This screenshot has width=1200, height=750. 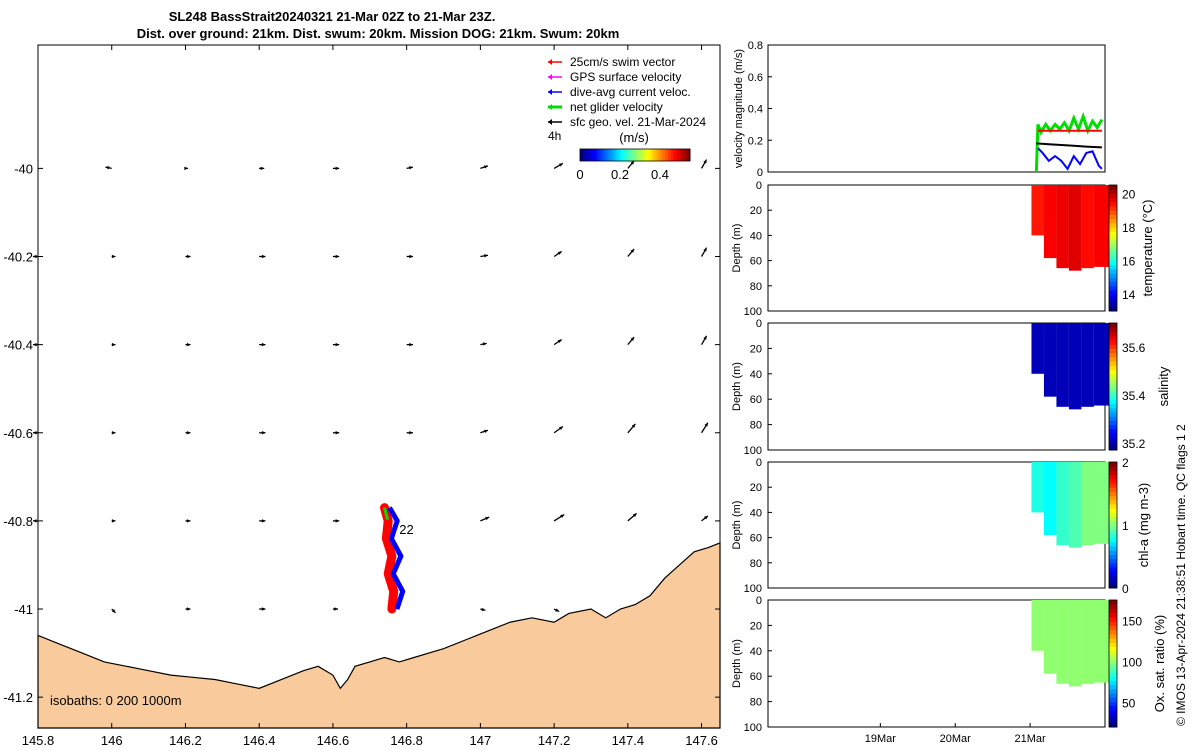 What do you see at coordinates (116, 700) in the screenshot?
I see `isobaths-label: isobaths: 0 200 1000m` at bounding box center [116, 700].